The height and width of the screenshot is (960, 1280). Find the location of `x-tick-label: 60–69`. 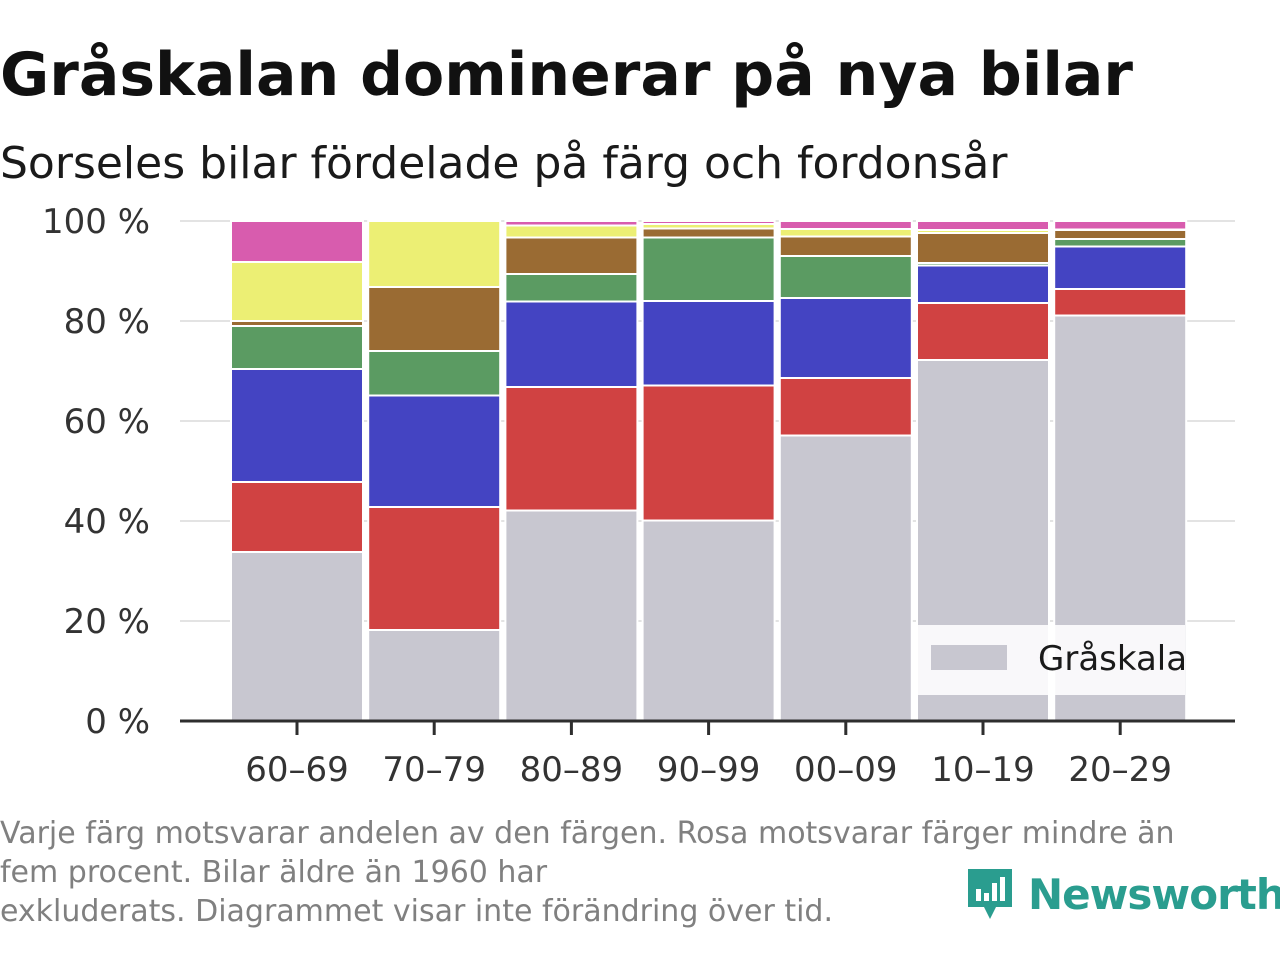

x-tick-label: 60–69 is located at coordinates (297, 770).